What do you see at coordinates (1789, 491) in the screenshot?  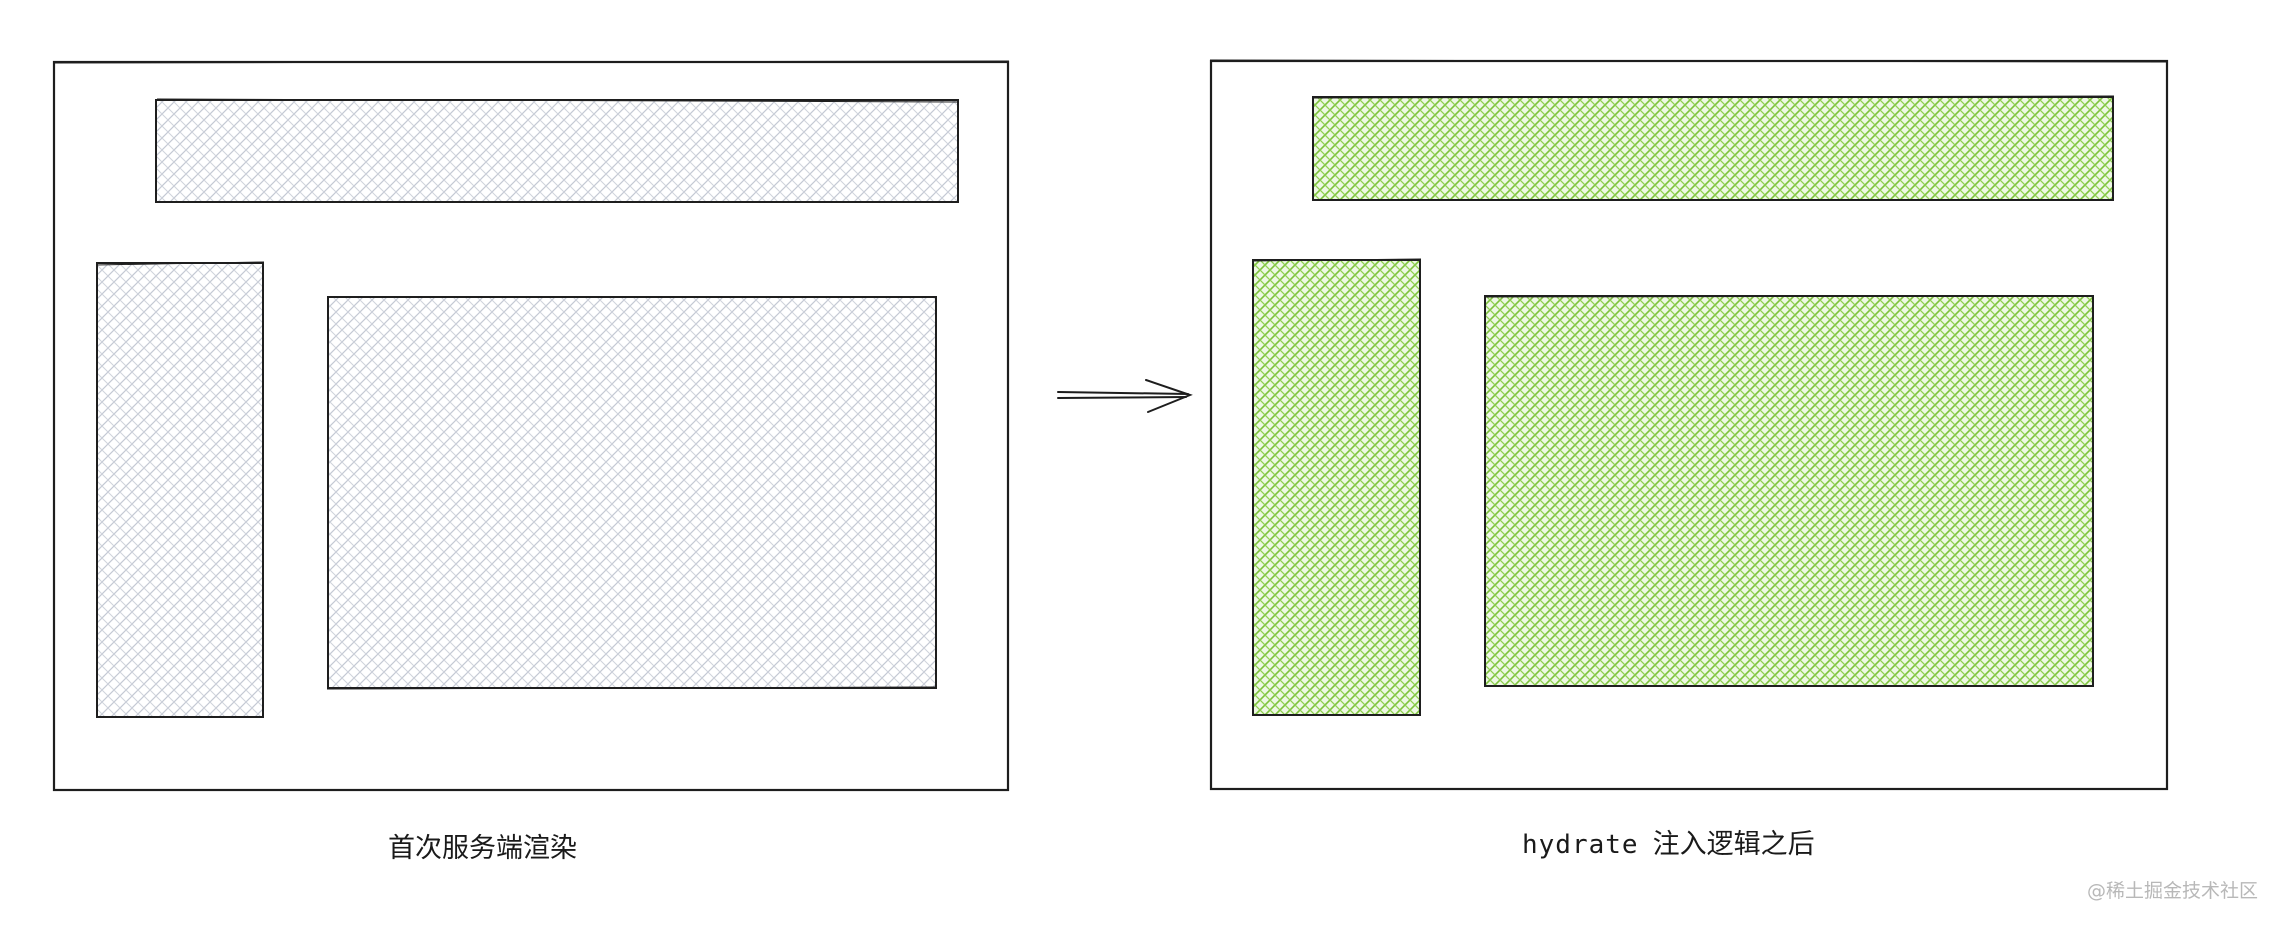 I see `right-content-block` at bounding box center [1789, 491].